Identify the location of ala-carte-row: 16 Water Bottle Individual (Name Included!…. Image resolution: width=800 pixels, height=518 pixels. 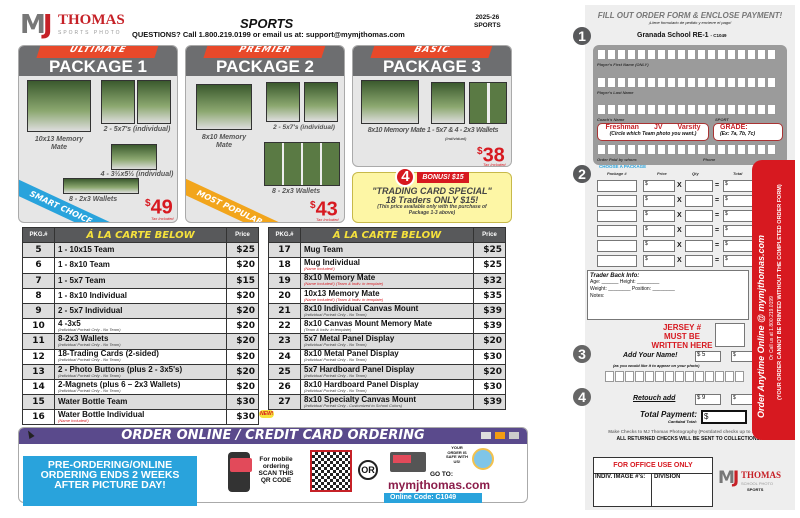
(140, 417).